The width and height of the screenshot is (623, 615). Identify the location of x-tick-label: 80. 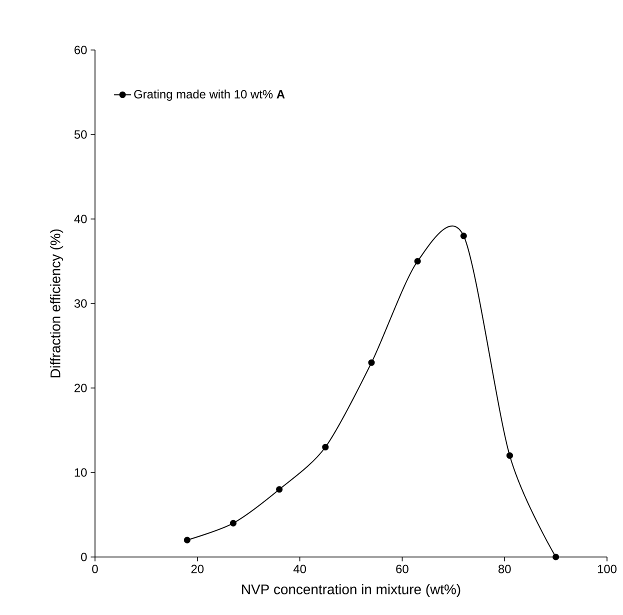
(504, 569).